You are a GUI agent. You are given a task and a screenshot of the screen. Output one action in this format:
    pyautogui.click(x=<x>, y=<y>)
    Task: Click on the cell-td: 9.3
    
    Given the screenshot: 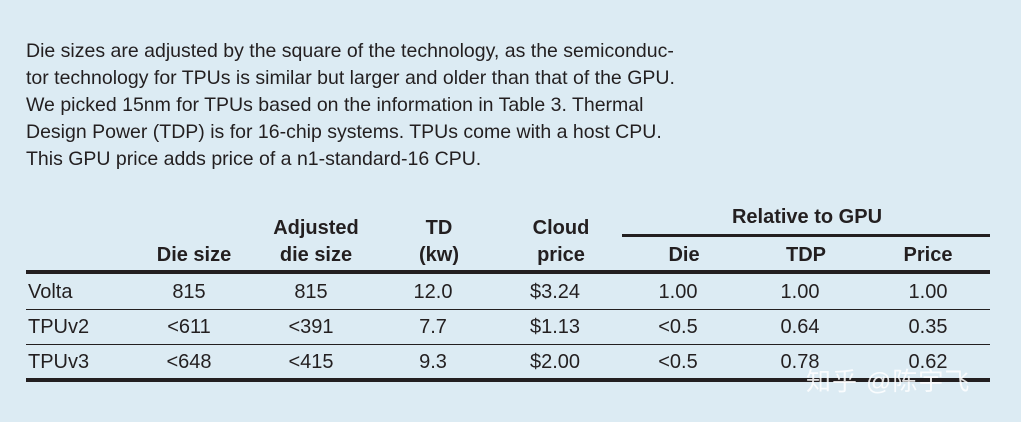 What is the action you would take?
    pyautogui.click(x=433, y=362)
    